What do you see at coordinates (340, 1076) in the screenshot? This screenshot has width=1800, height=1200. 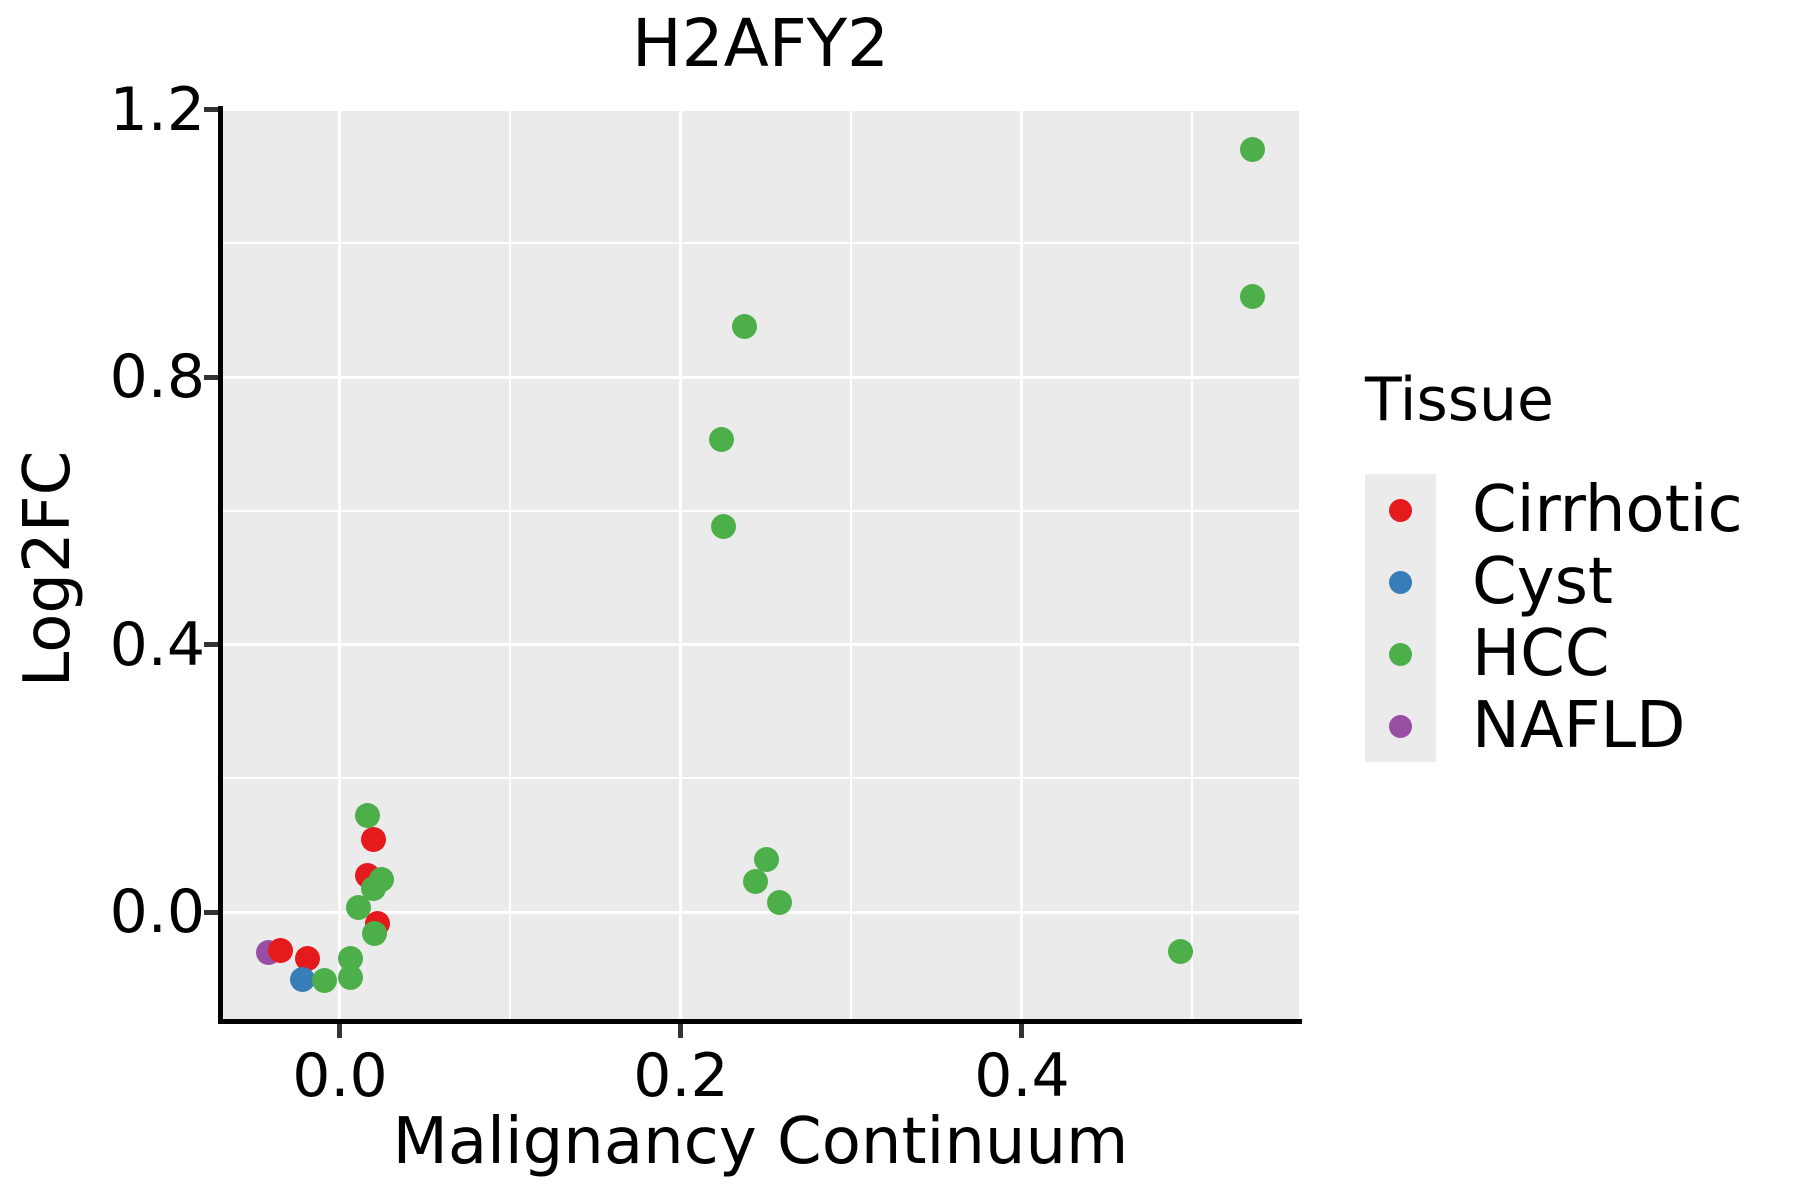 I see `x-tick-label: 0.0` at bounding box center [340, 1076].